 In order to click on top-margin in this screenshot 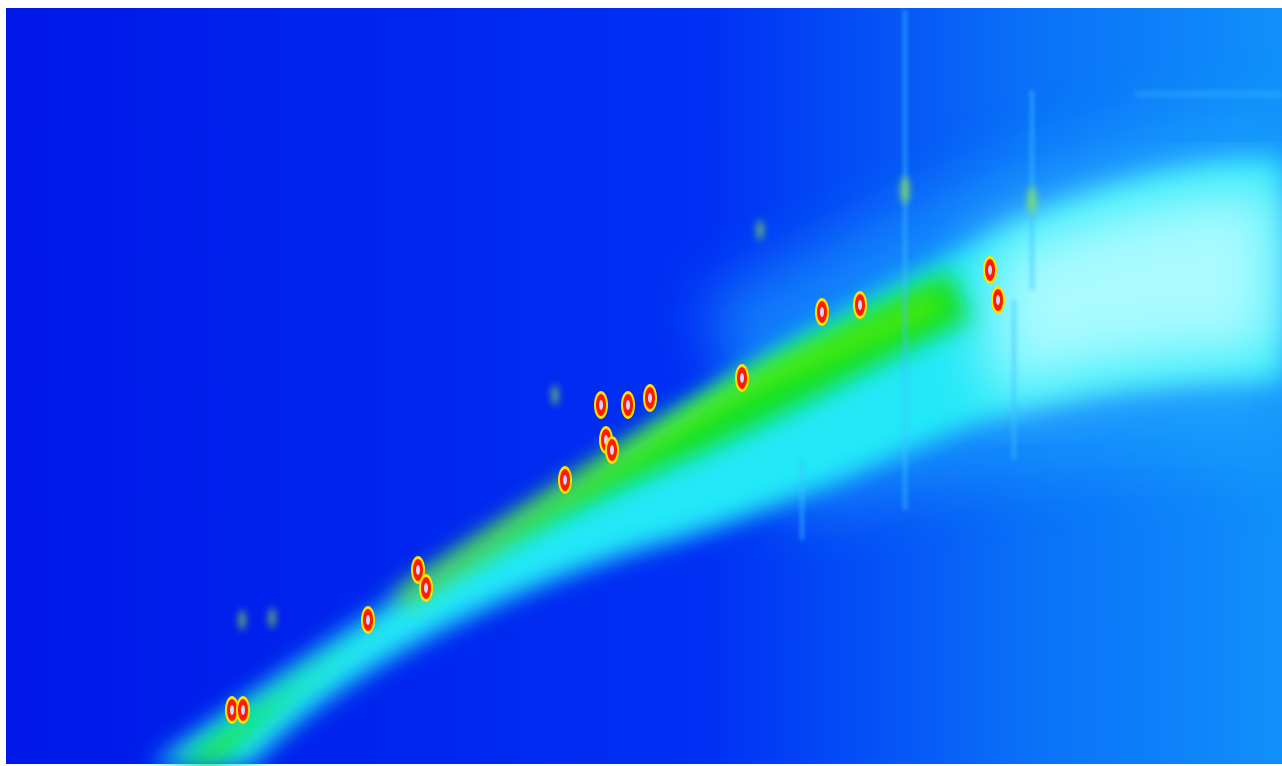, I will do `click(641, 4)`.